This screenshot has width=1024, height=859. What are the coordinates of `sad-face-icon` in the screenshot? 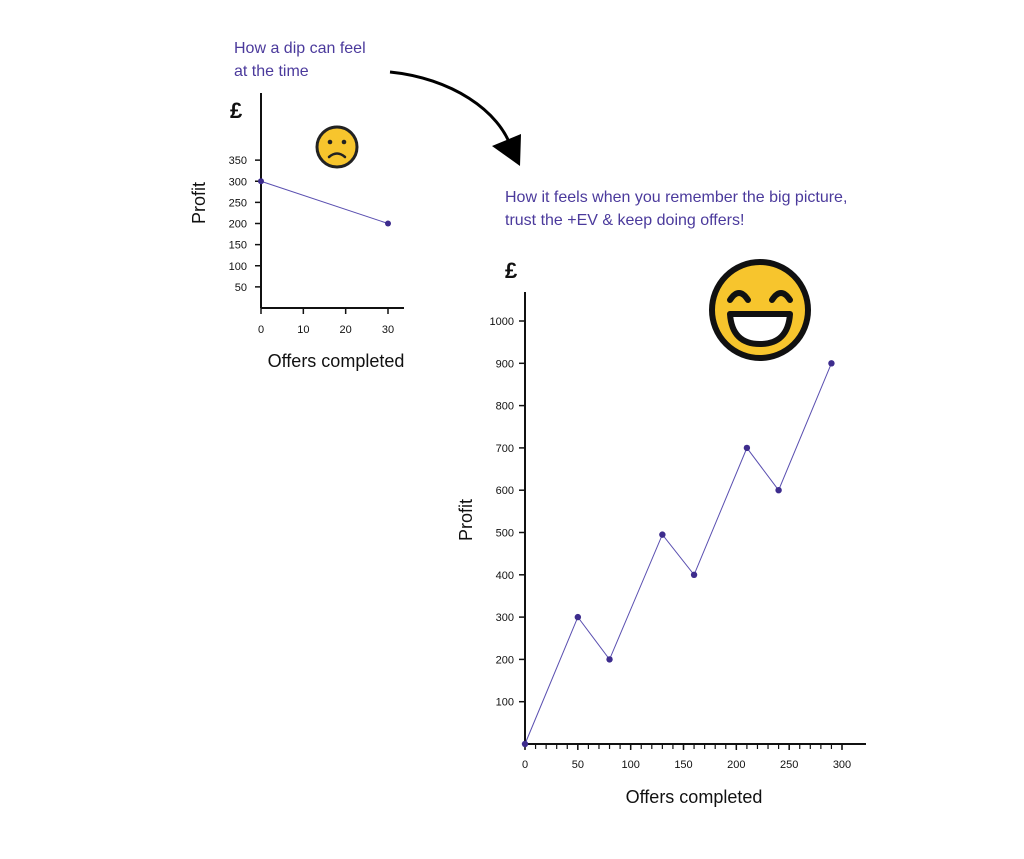 It's located at (337, 147).